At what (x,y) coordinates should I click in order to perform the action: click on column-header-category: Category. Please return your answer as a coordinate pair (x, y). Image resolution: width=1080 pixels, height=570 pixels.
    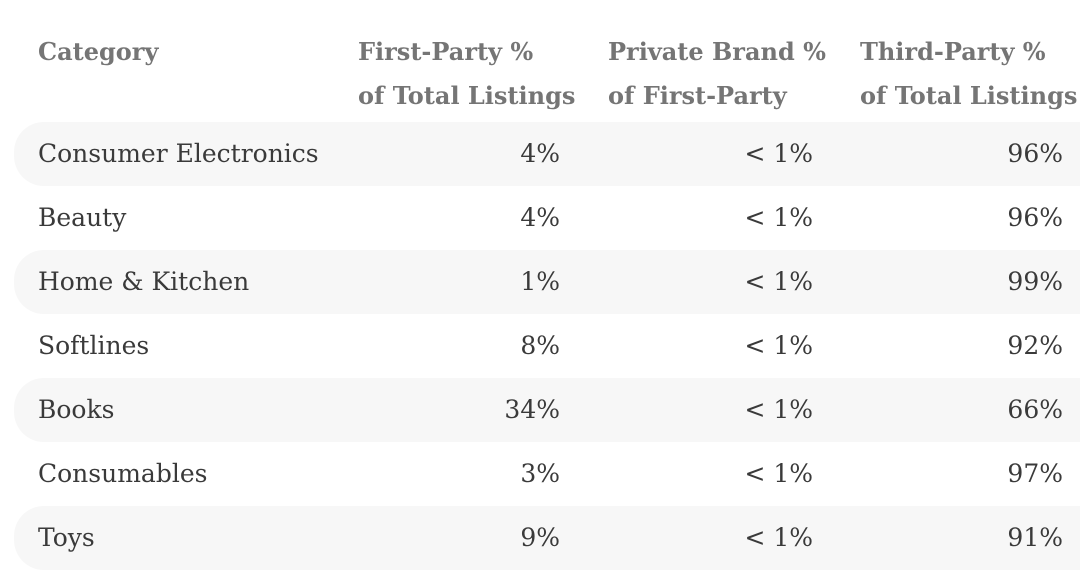
    Looking at the image, I should click on (98, 52).